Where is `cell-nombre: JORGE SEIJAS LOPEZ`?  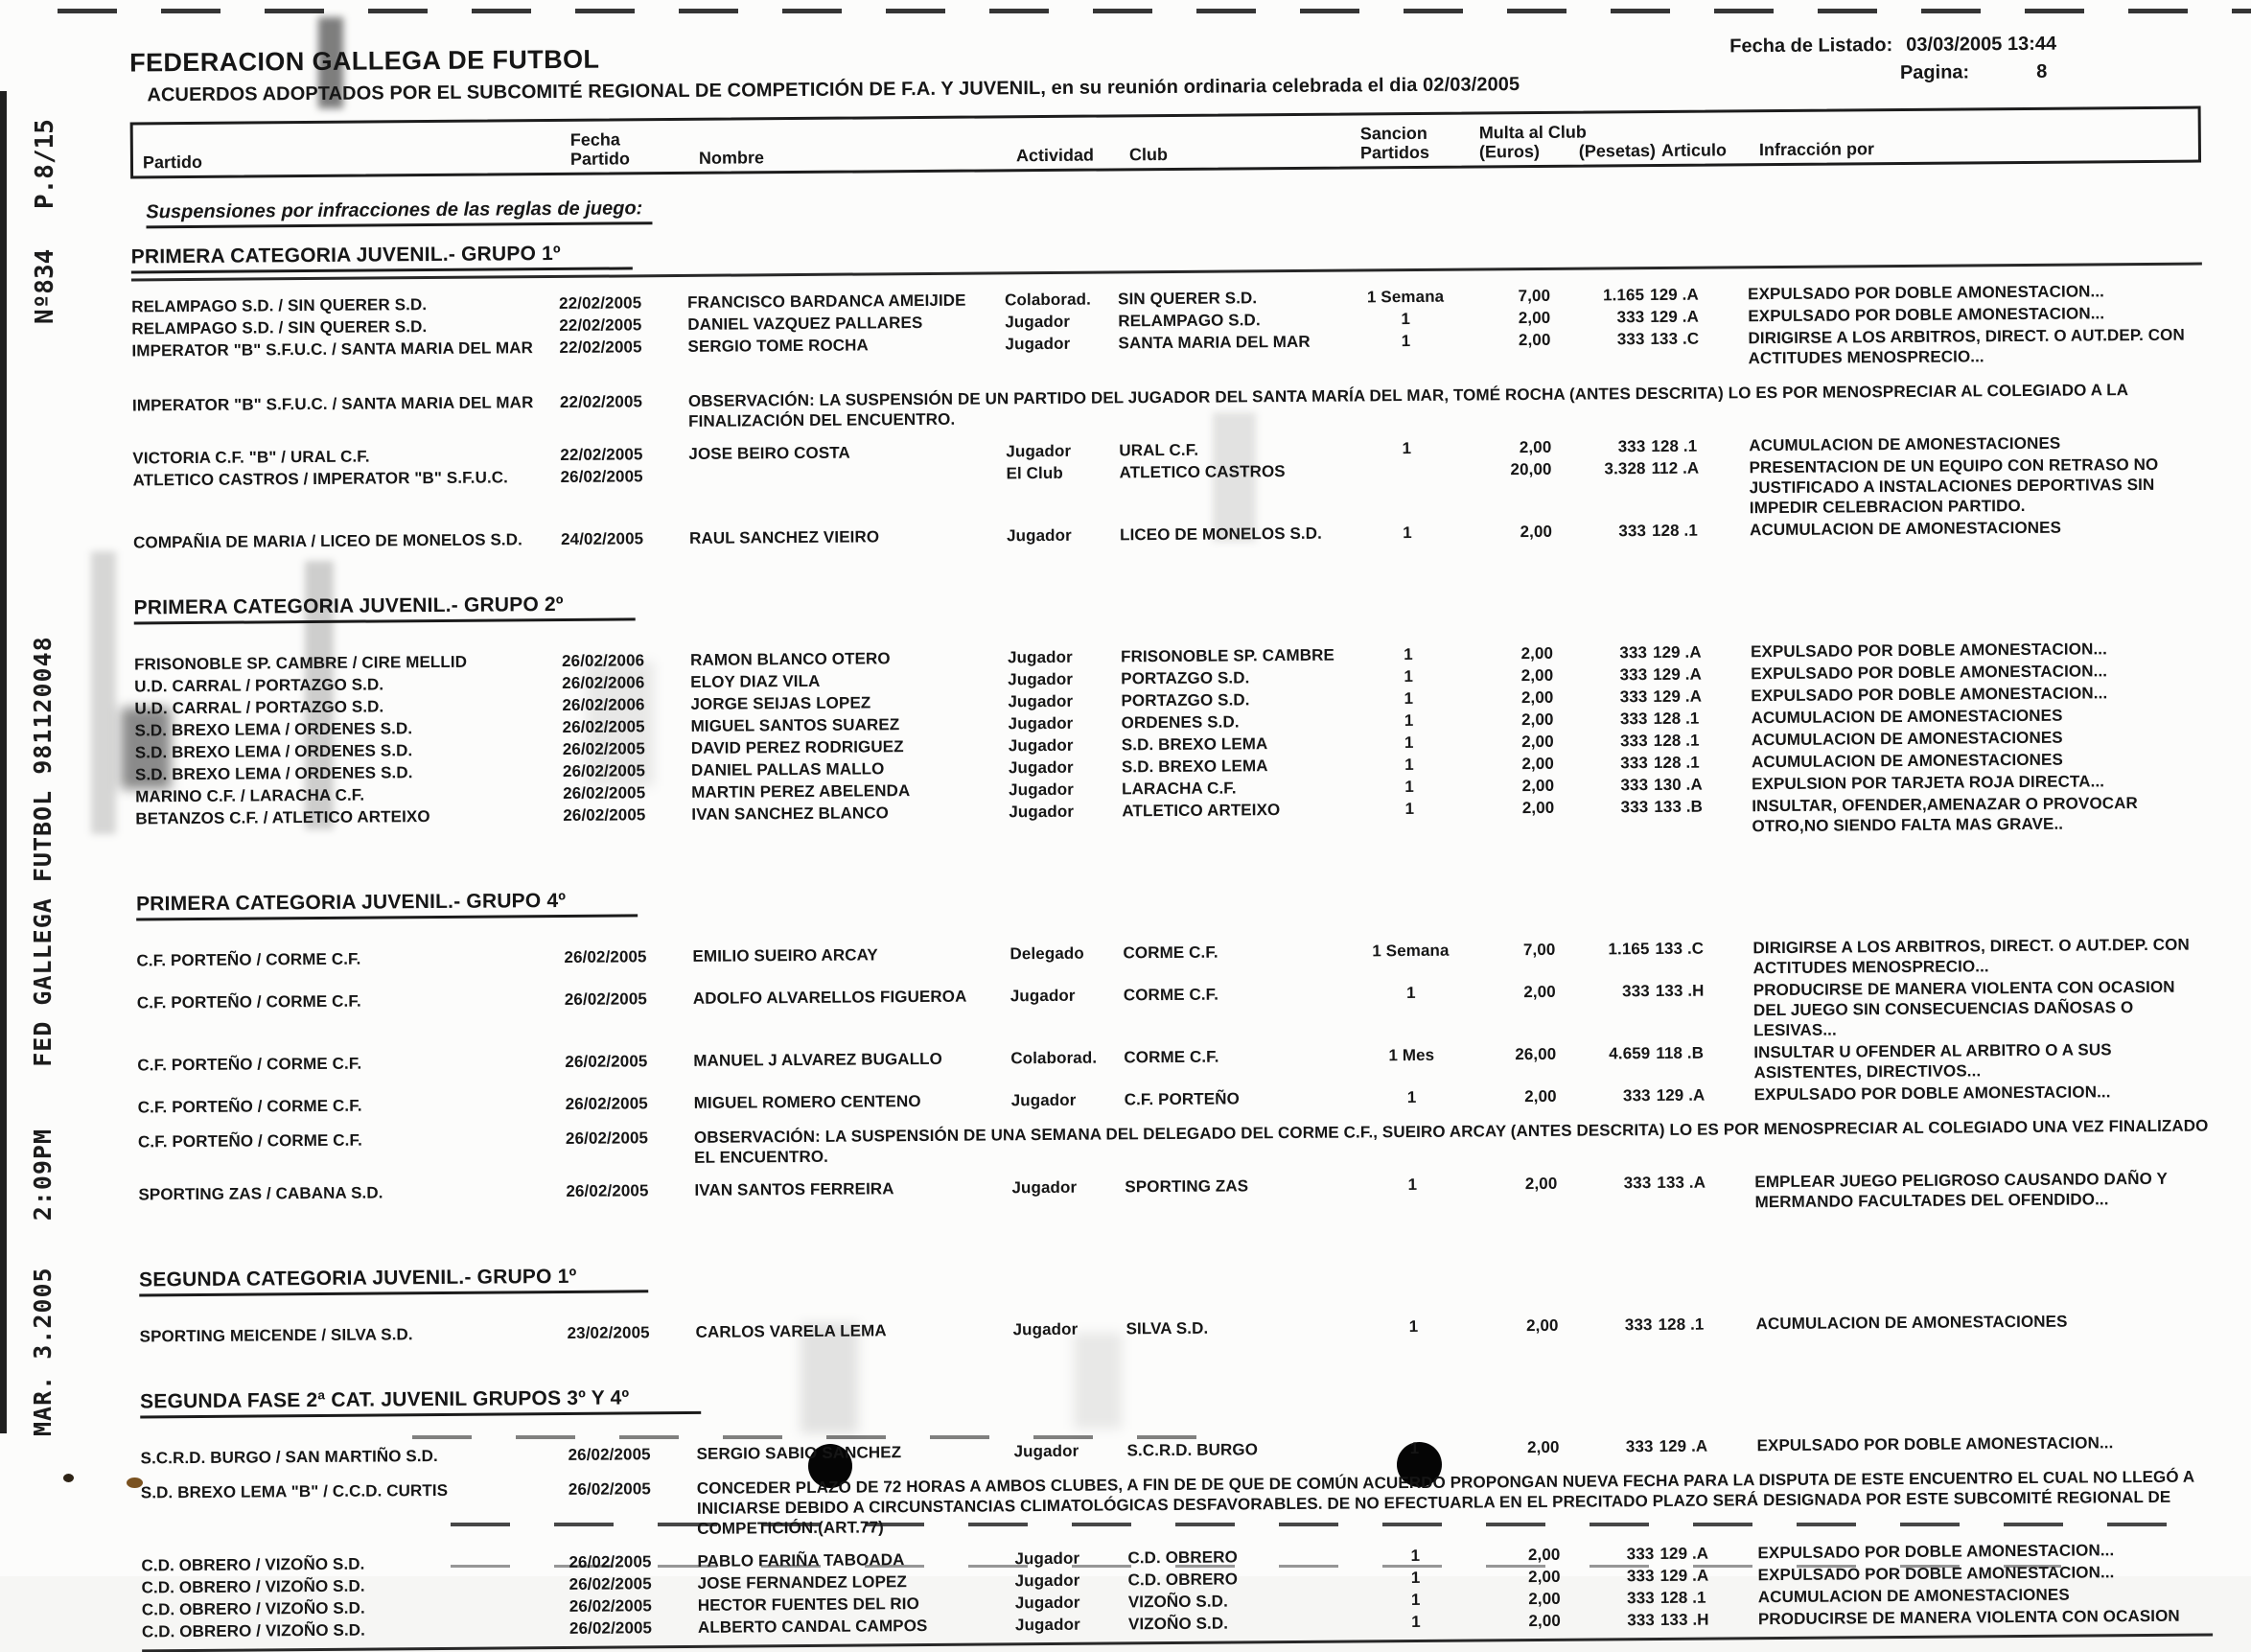
cell-nombre: JORGE SEIJAS LOPEZ is located at coordinates (780, 703).